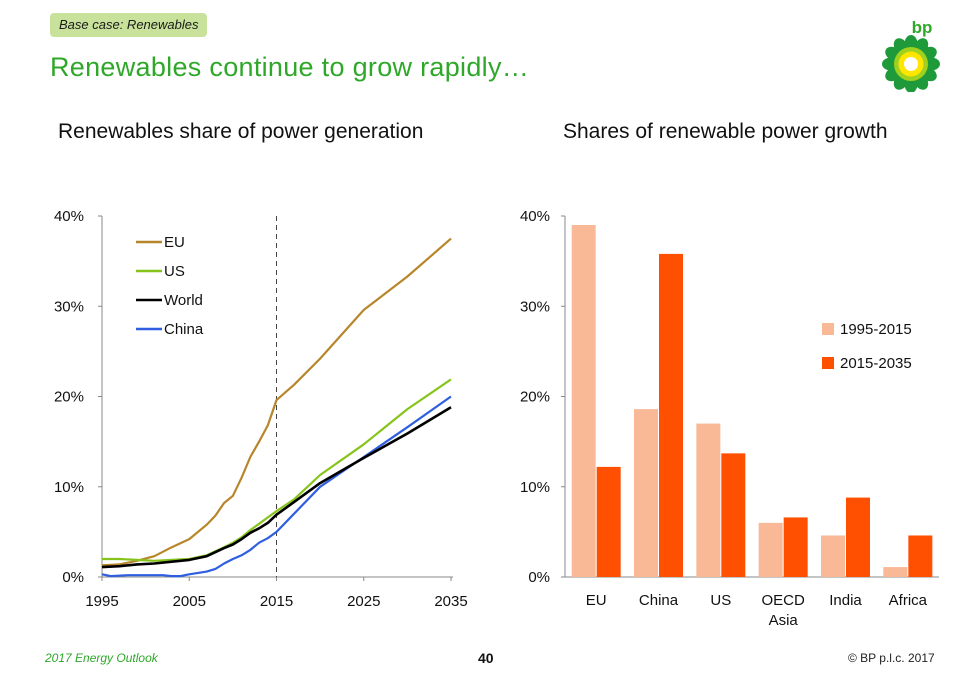 This screenshot has width=975, height=675. What do you see at coordinates (276, 601) in the screenshot?
I see `x-tick-label: 2015` at bounding box center [276, 601].